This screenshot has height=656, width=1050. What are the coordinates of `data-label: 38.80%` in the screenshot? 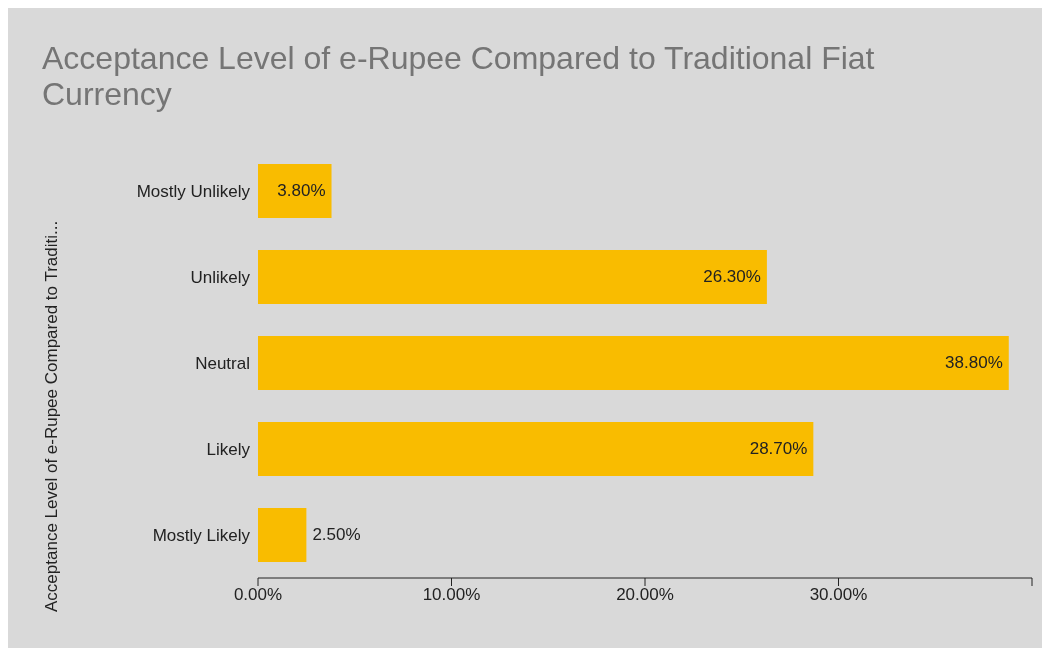 It's located at (974, 362).